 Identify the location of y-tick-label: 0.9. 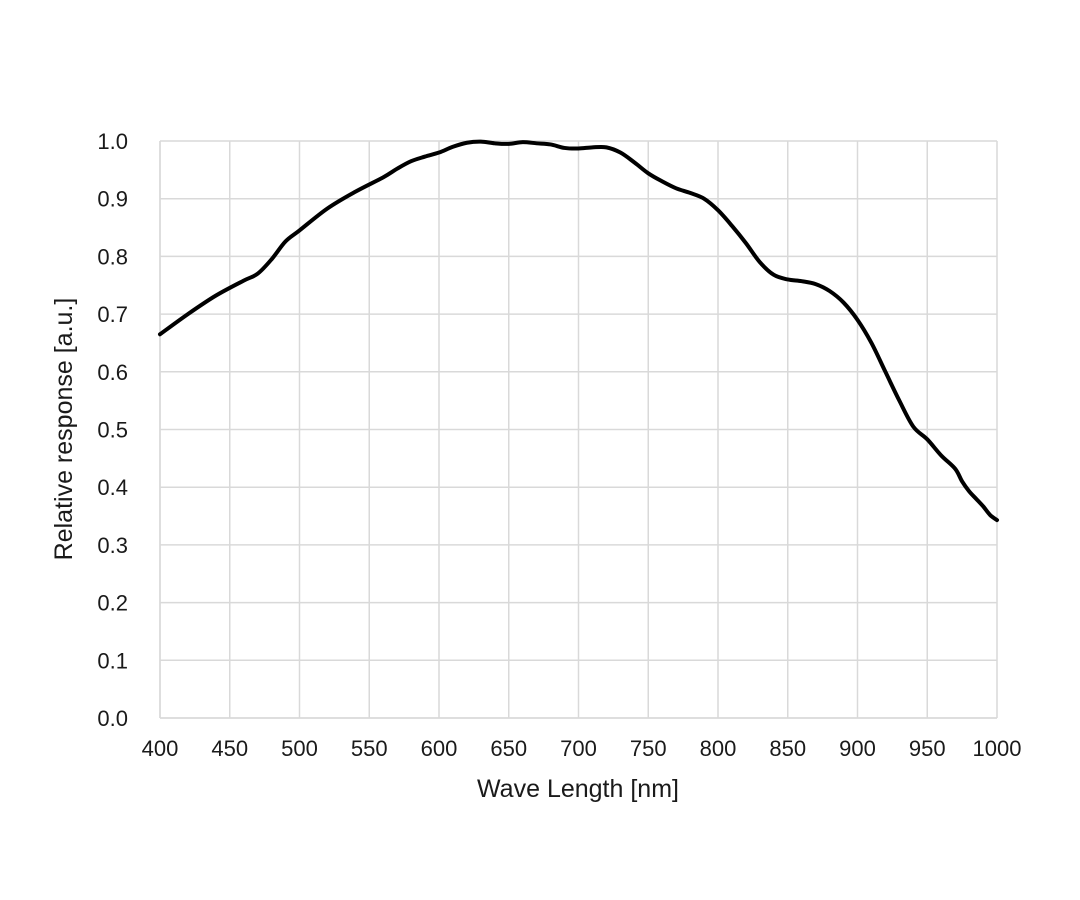
(112, 199).